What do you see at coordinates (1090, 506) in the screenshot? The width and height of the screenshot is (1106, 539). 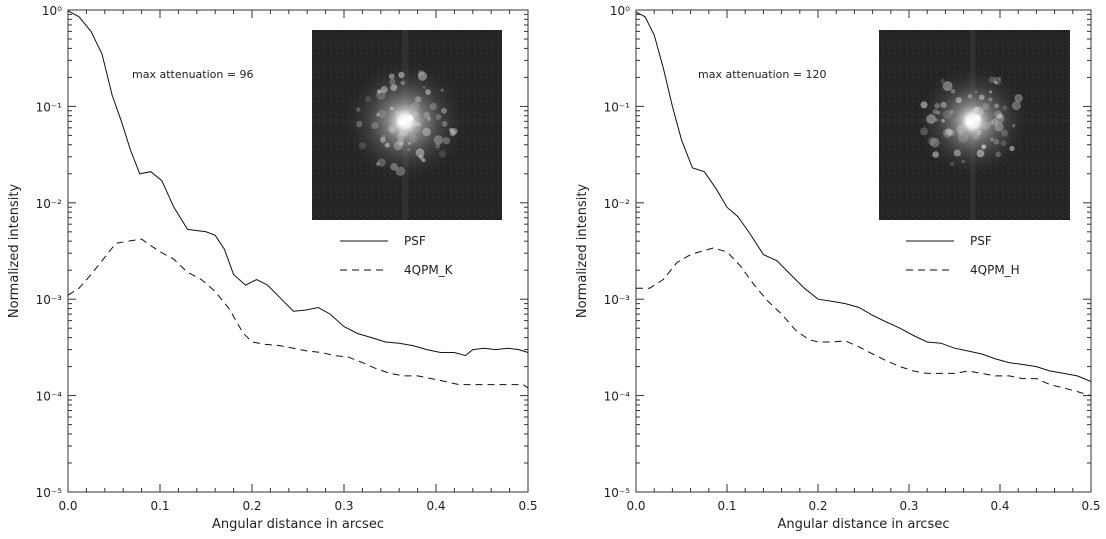 I see `x-tick-label: 0.5` at bounding box center [1090, 506].